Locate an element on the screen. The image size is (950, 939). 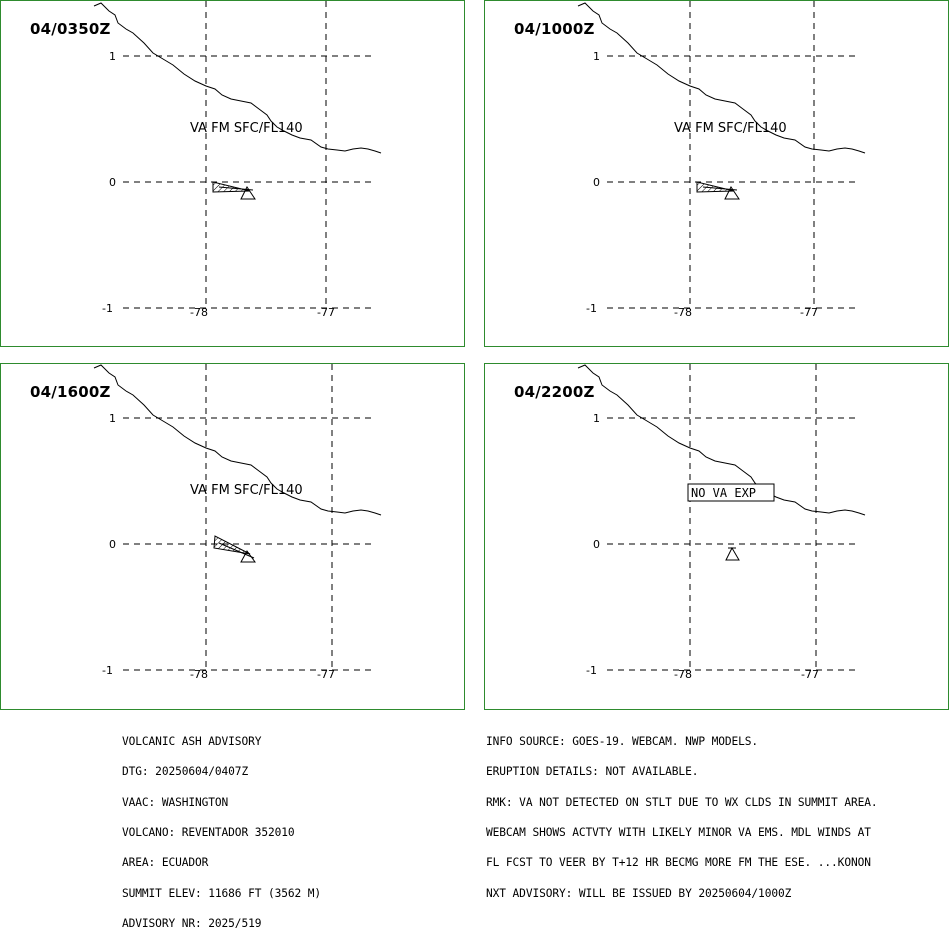
advisory-line: VOLCANIC ASH ADVISORY is located at coordinates (192, 742).